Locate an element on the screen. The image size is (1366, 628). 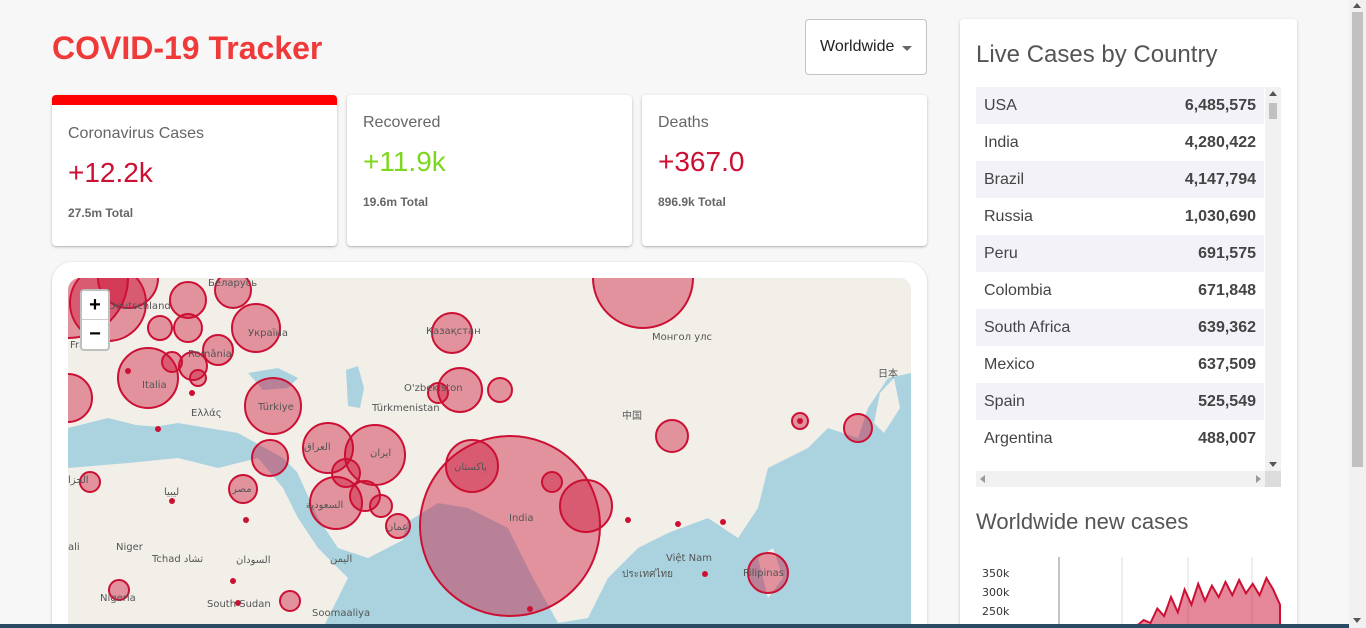
page-scroll-up-icon is located at coordinates (1357, 5).